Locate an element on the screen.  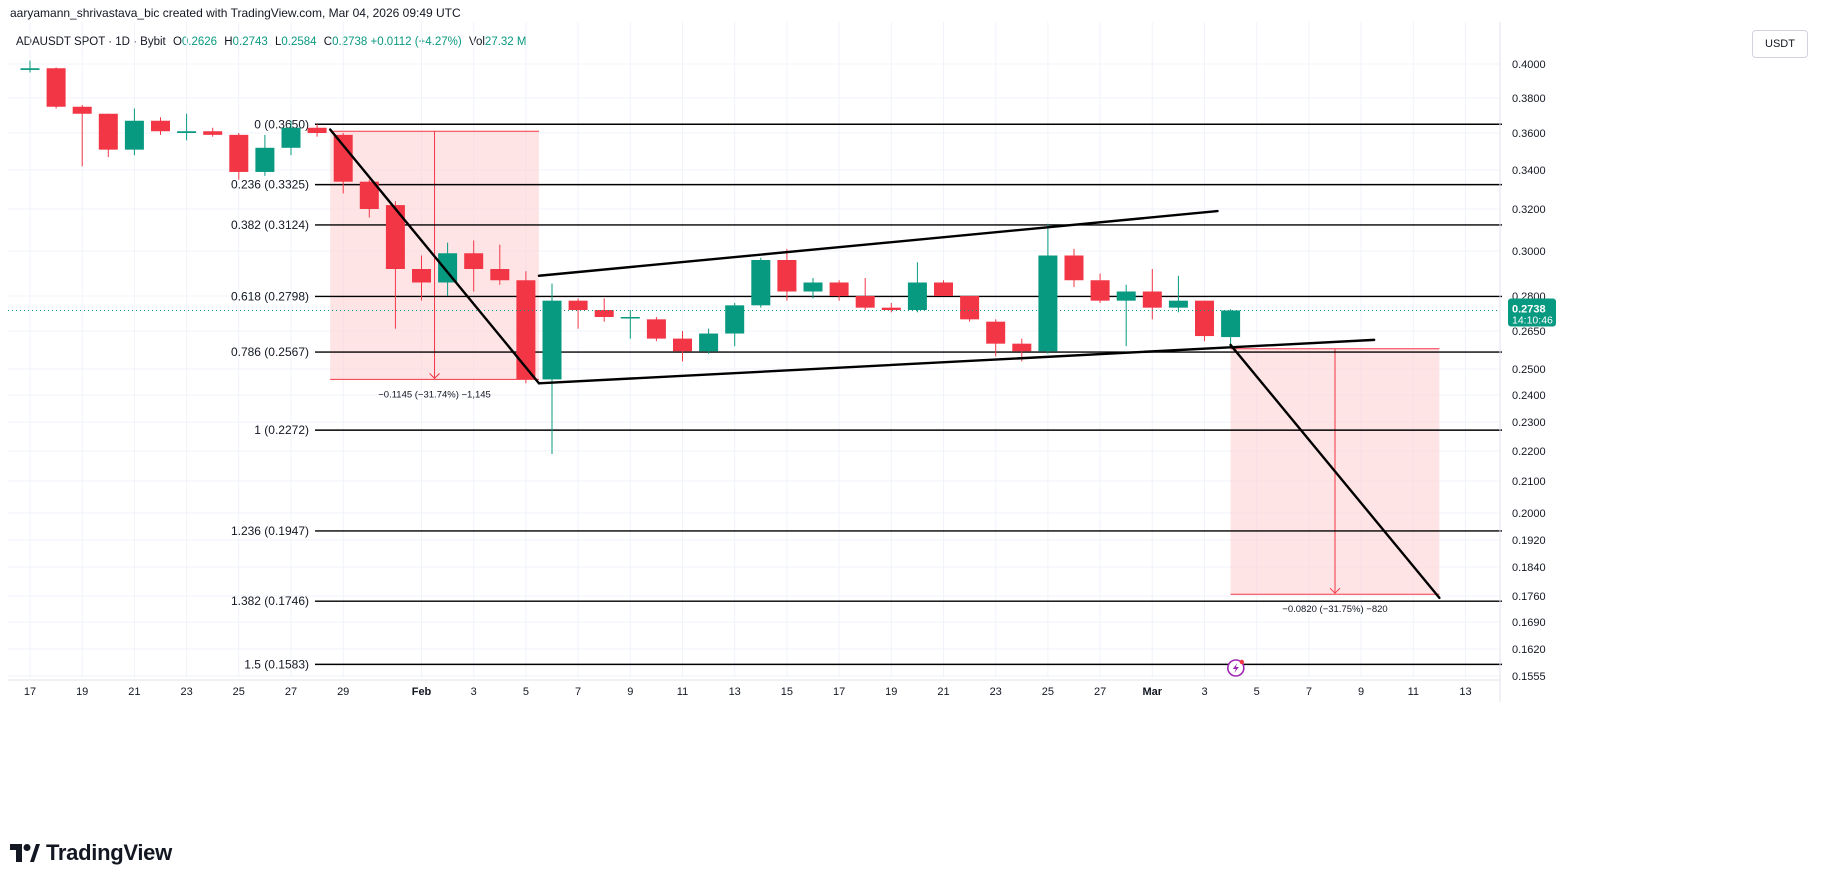
fib-level-label: 0.236 (0.3325) is located at coordinates (270, 185).